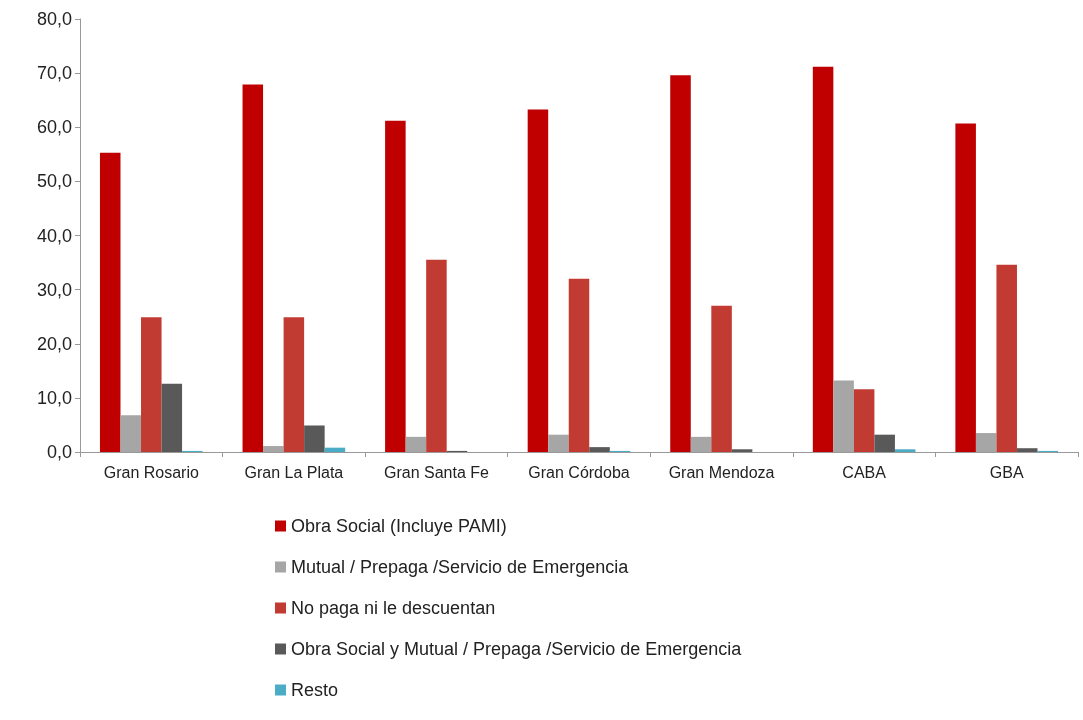 The width and height of the screenshot is (1083, 720). I want to click on legend-label: Obra Social y Mutual / Prepaga /Servicio de Emergencia, so click(517, 649).